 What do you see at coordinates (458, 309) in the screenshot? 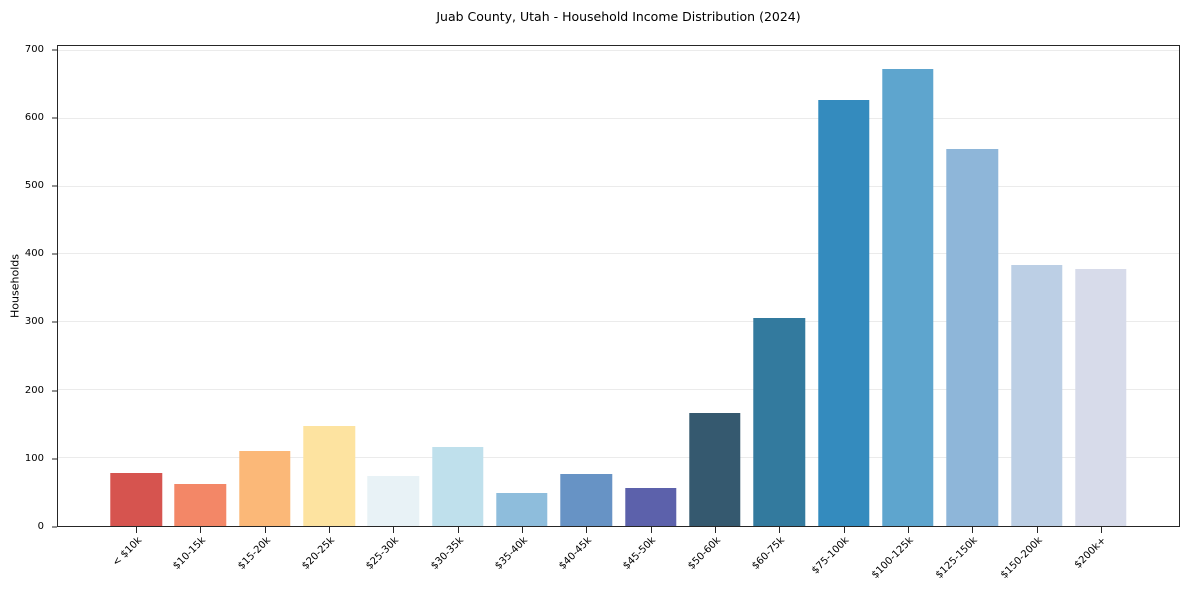
I see `bar-slot: $30-35k` at bounding box center [458, 309].